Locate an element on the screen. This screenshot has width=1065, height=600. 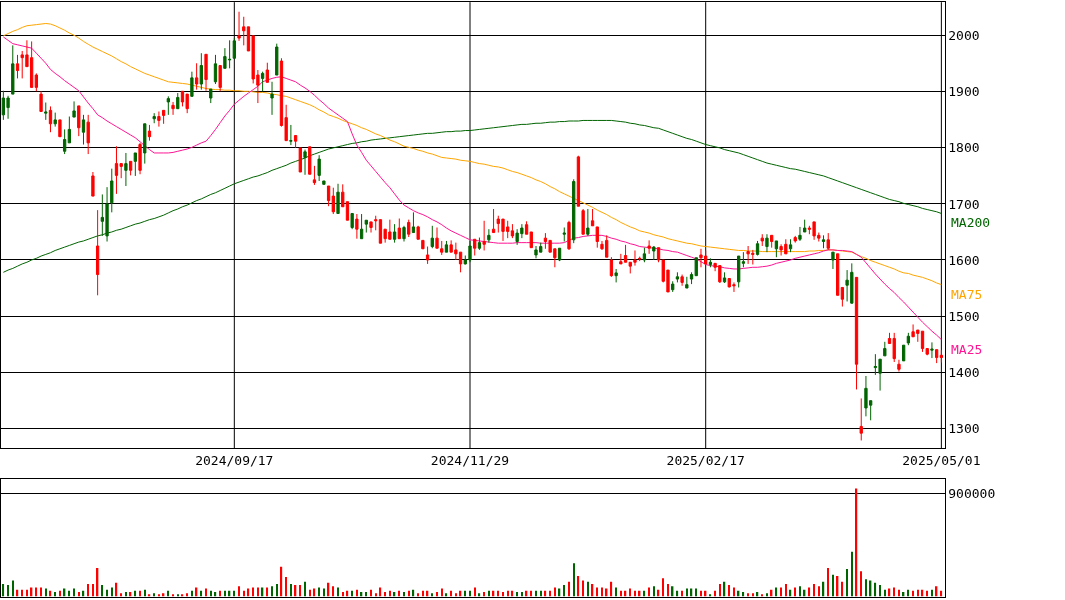
y-tick-label: 2000 is located at coordinates (964, 36).